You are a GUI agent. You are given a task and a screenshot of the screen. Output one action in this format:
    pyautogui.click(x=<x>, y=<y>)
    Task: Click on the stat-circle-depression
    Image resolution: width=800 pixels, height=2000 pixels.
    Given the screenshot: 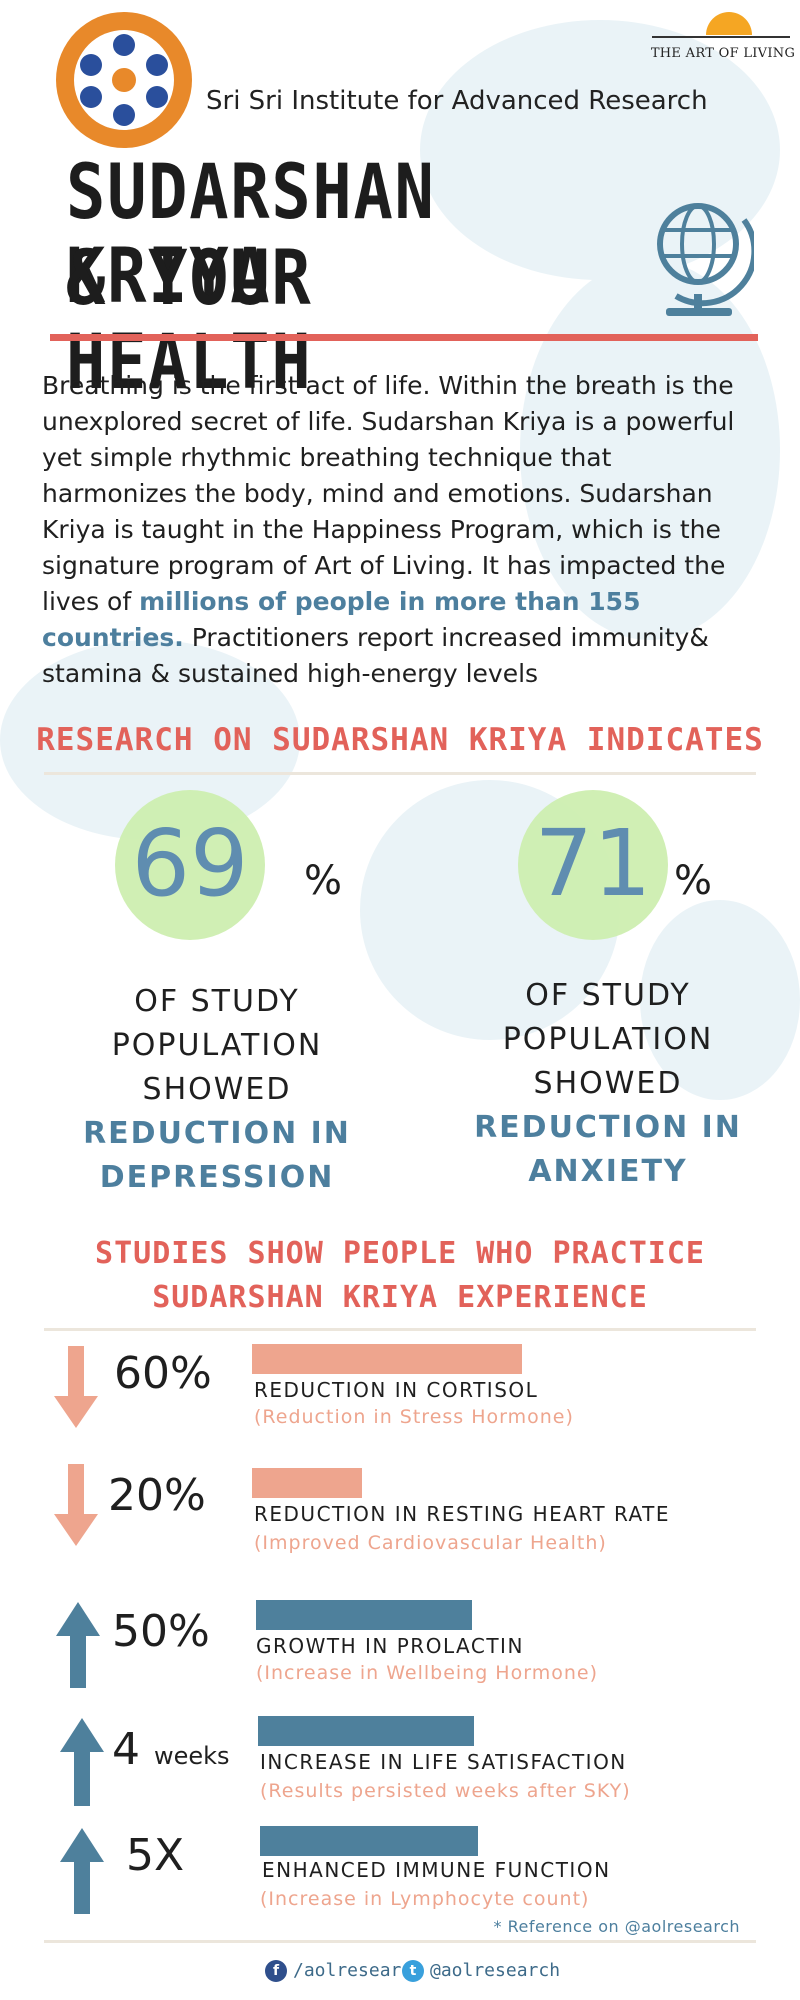 What is the action you would take?
    pyautogui.click(x=190, y=865)
    